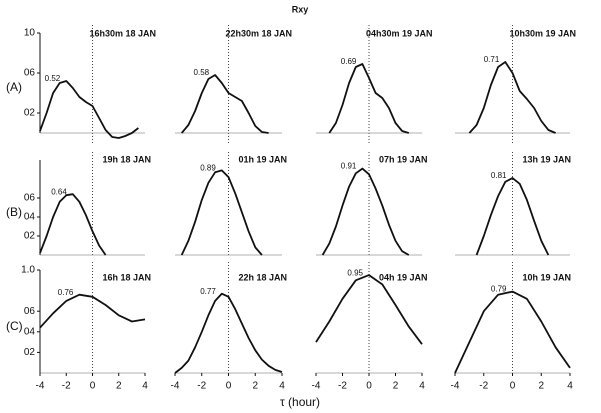 The width and height of the screenshot is (601, 413). What do you see at coordinates (492, 59) in the screenshot?
I see `peak-label: 0.71` at bounding box center [492, 59].